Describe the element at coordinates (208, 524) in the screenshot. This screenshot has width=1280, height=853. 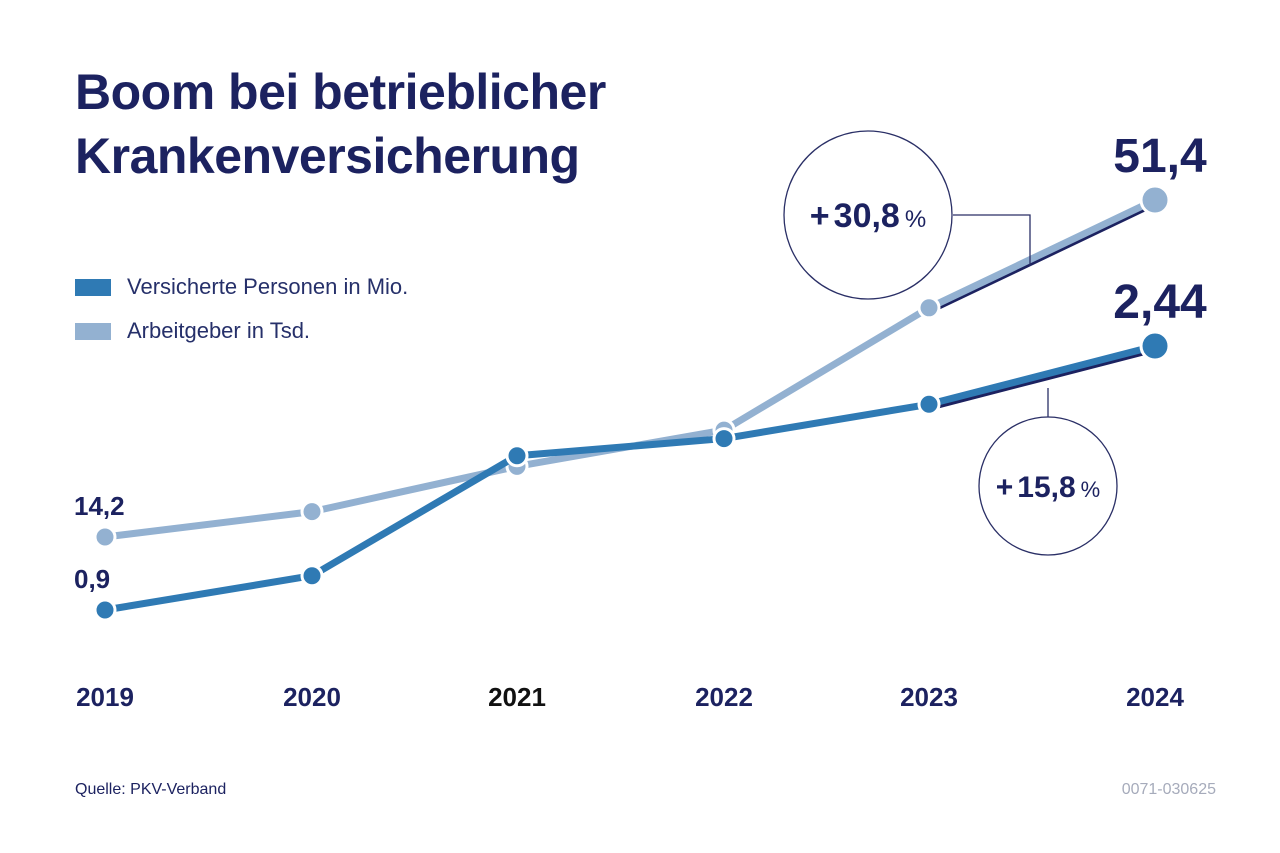
I see `segment-arbeitgeber-2019-2020` at that location.